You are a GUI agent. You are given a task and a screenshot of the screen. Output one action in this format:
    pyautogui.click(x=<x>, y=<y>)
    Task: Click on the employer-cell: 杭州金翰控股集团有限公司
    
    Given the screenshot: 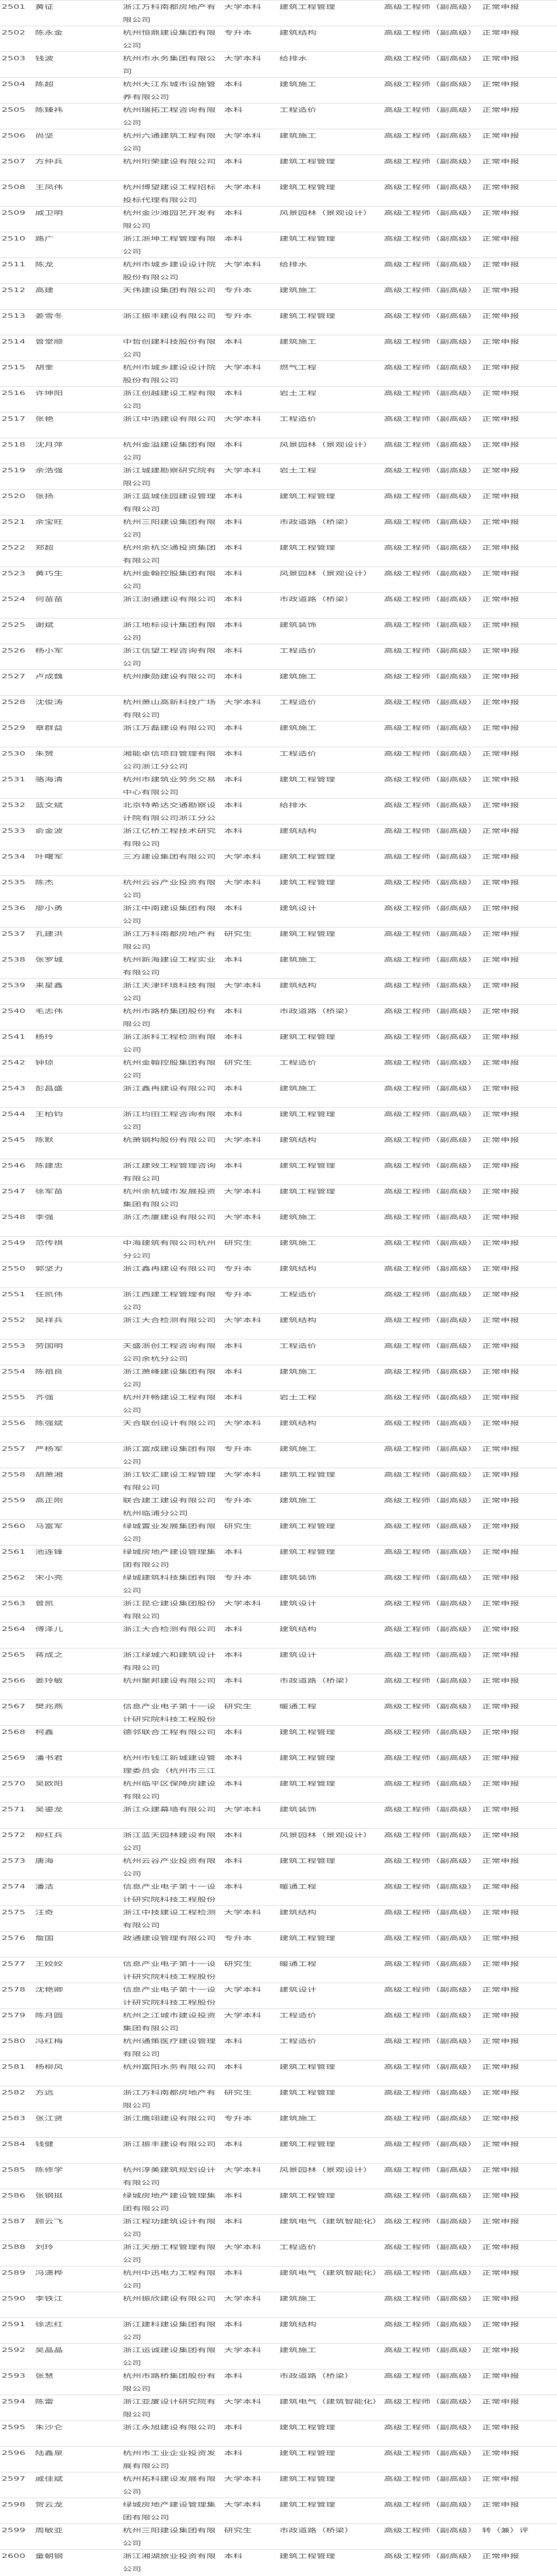 What is the action you would take?
    pyautogui.click(x=172, y=1068)
    